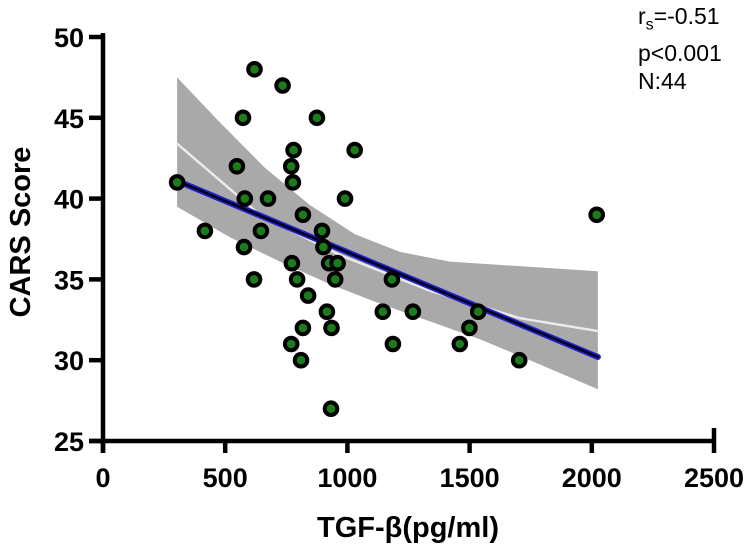  I want to click on stats-n-line: N:44, so click(662, 80).